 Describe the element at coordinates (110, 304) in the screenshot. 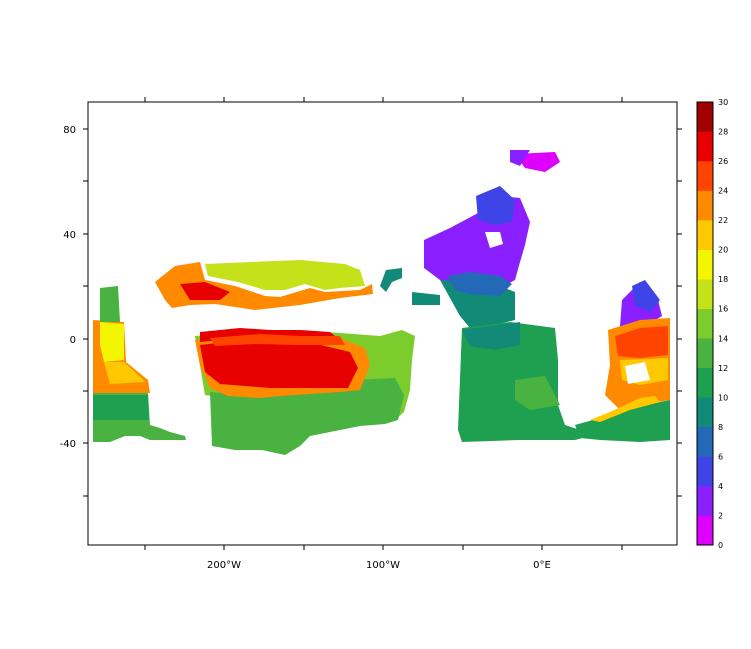

I see `region-west-top-green` at that location.